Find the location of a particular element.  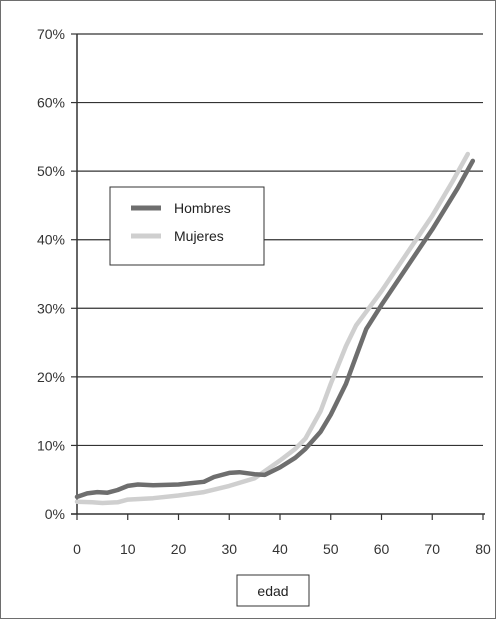

x-axis-label-box is located at coordinates (273, 590).